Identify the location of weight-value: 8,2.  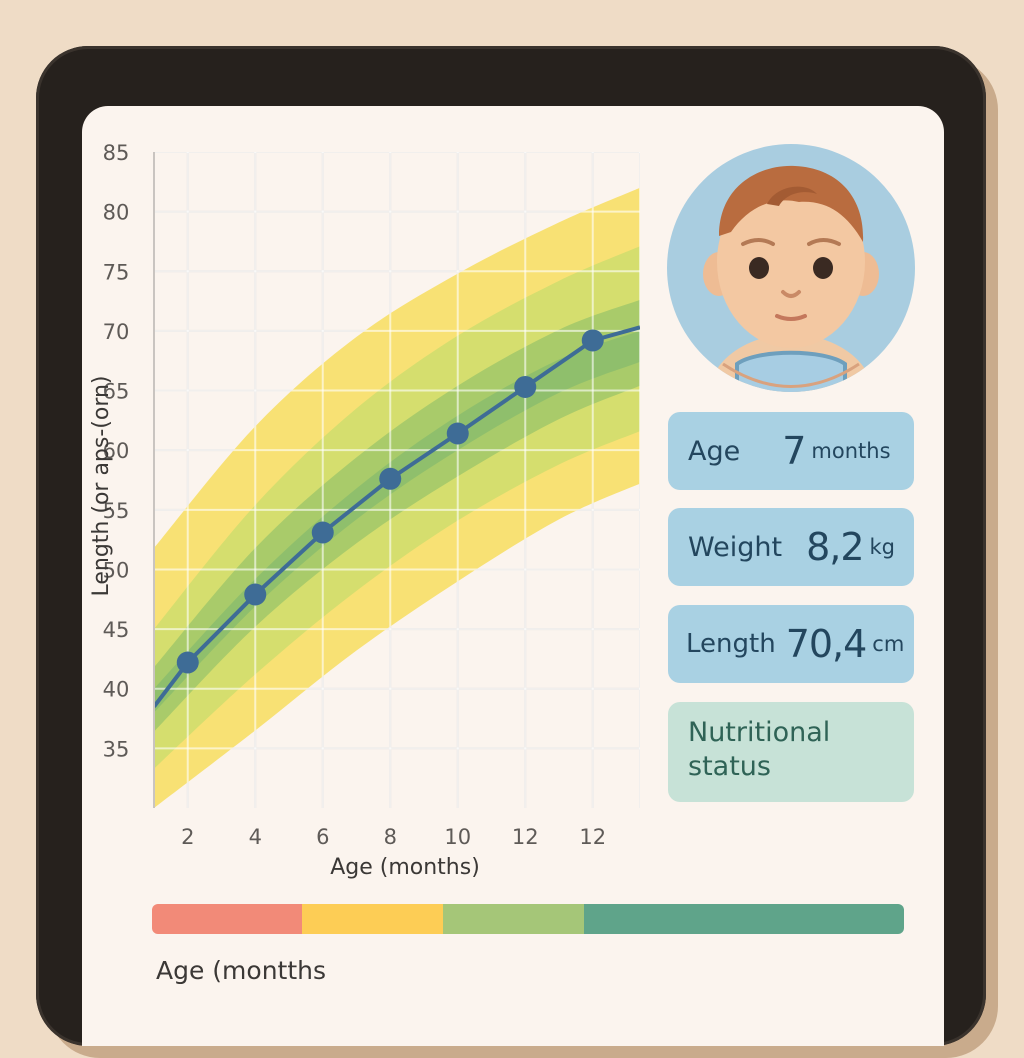
(835, 547).